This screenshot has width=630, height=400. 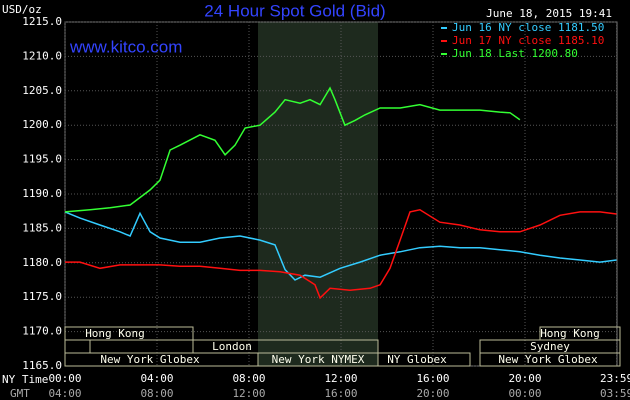 What do you see at coordinates (42, 365) in the screenshot?
I see `y-tick-label: 1165.0` at bounding box center [42, 365].